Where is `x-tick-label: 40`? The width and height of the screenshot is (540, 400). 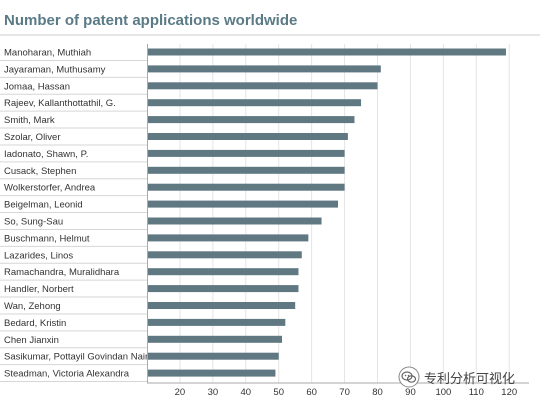
x-tick-label: 40 is located at coordinates (246, 392).